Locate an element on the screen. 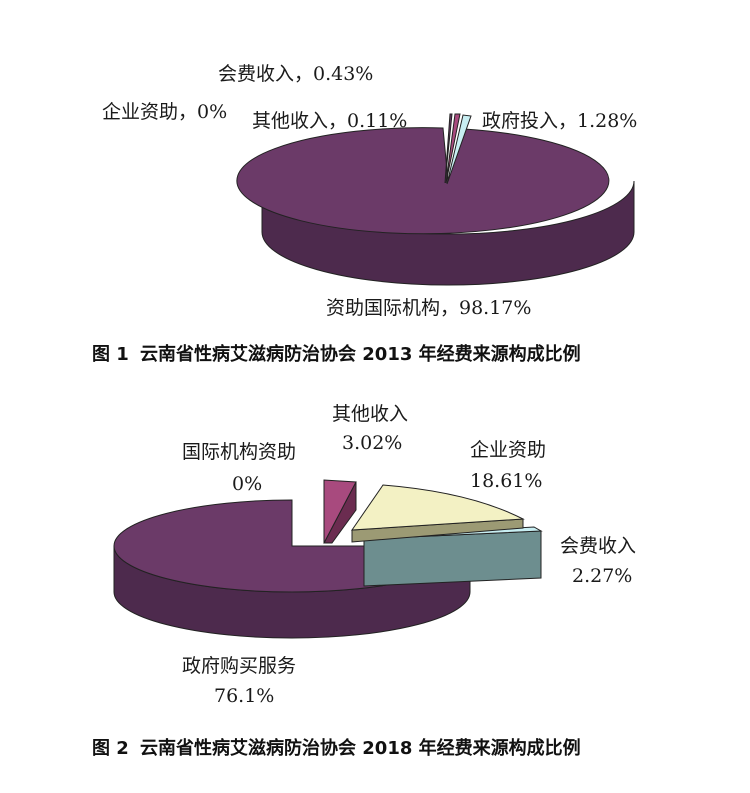  chart2-label-gov-value: 76.1% is located at coordinates (244, 696).